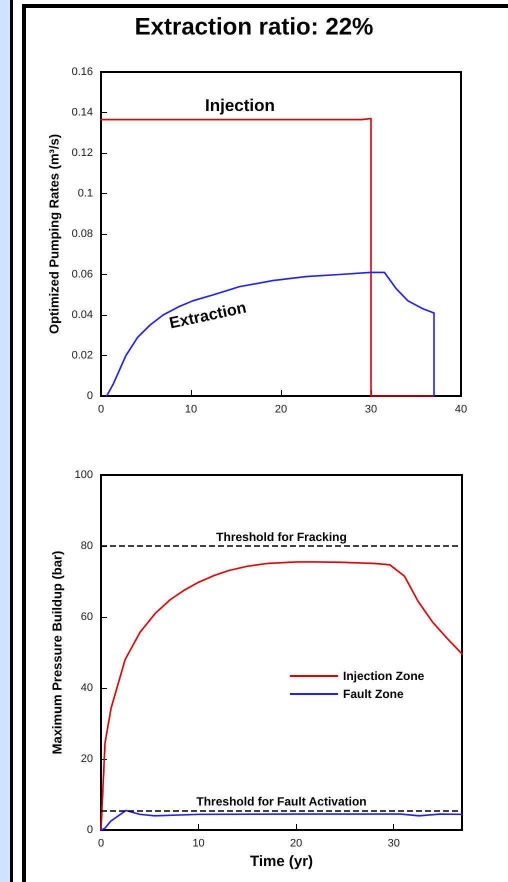  I want to click on x-tick-label: 40, so click(461, 410).